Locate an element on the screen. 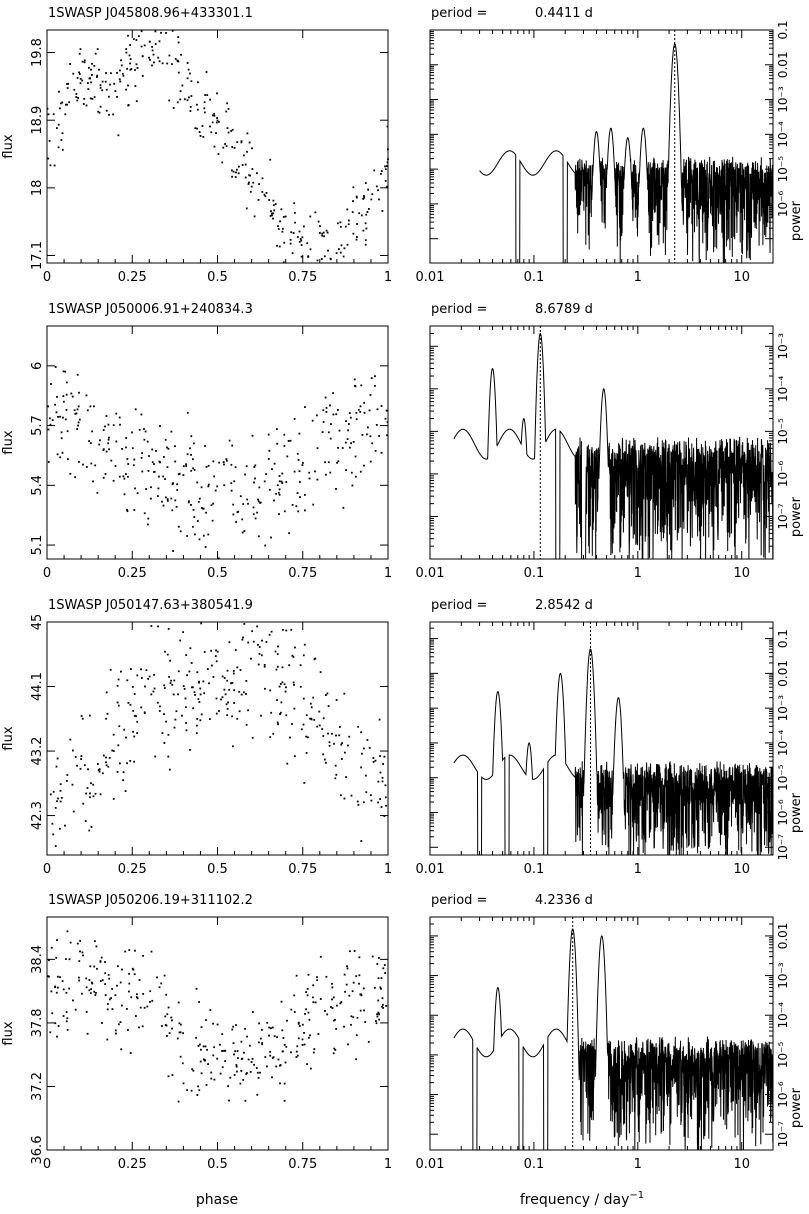 The width and height of the screenshot is (809, 1214). freq-tick-label: 0.1 is located at coordinates (534, 573).